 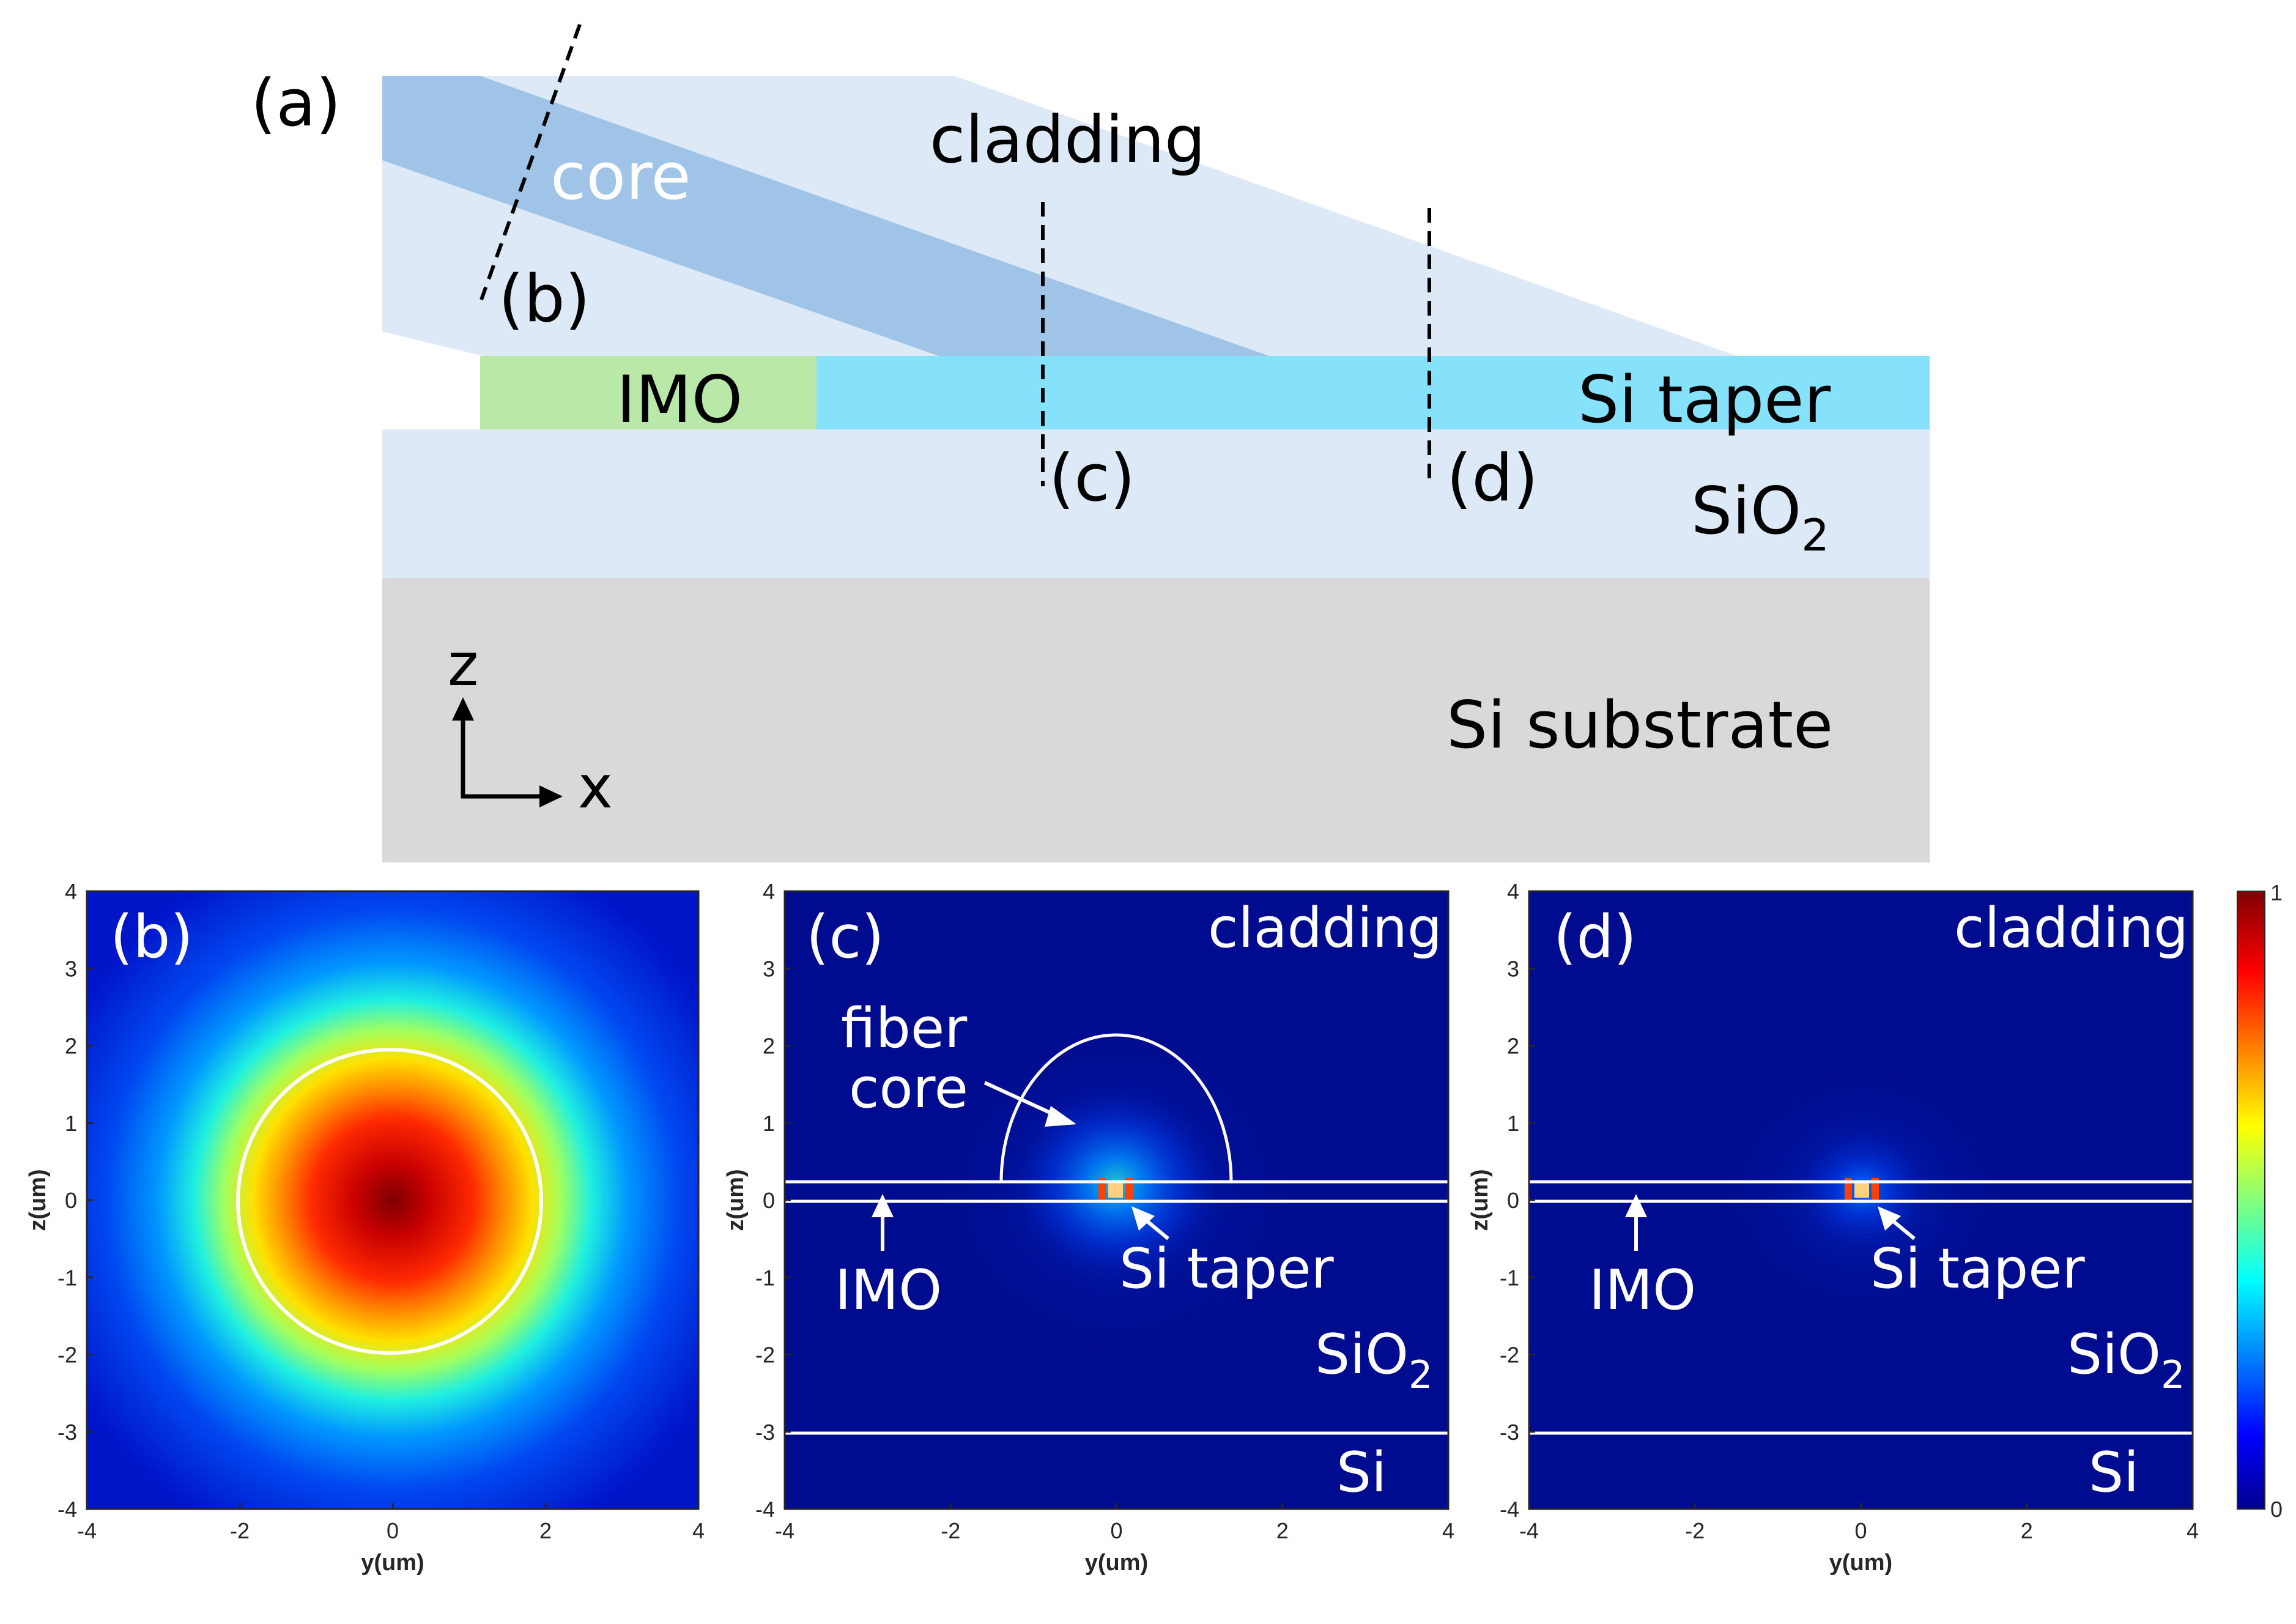 I want to click on y-tick-label-b: -2, so click(x=67, y=1355).